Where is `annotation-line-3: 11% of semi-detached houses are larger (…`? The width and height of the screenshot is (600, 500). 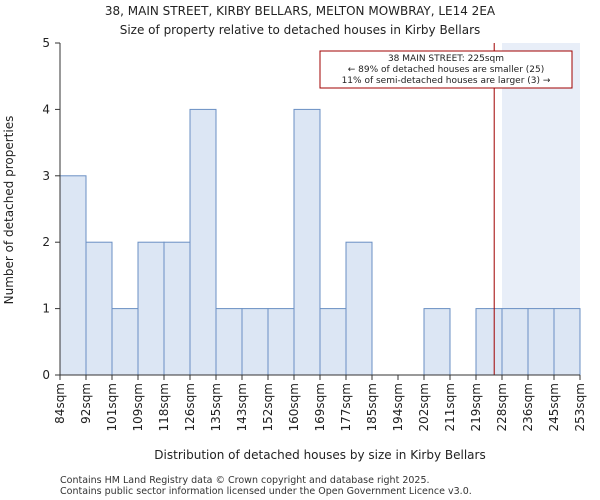 annotation-line-3: 11% of semi-detached houses are larger (… is located at coordinates (446, 81).